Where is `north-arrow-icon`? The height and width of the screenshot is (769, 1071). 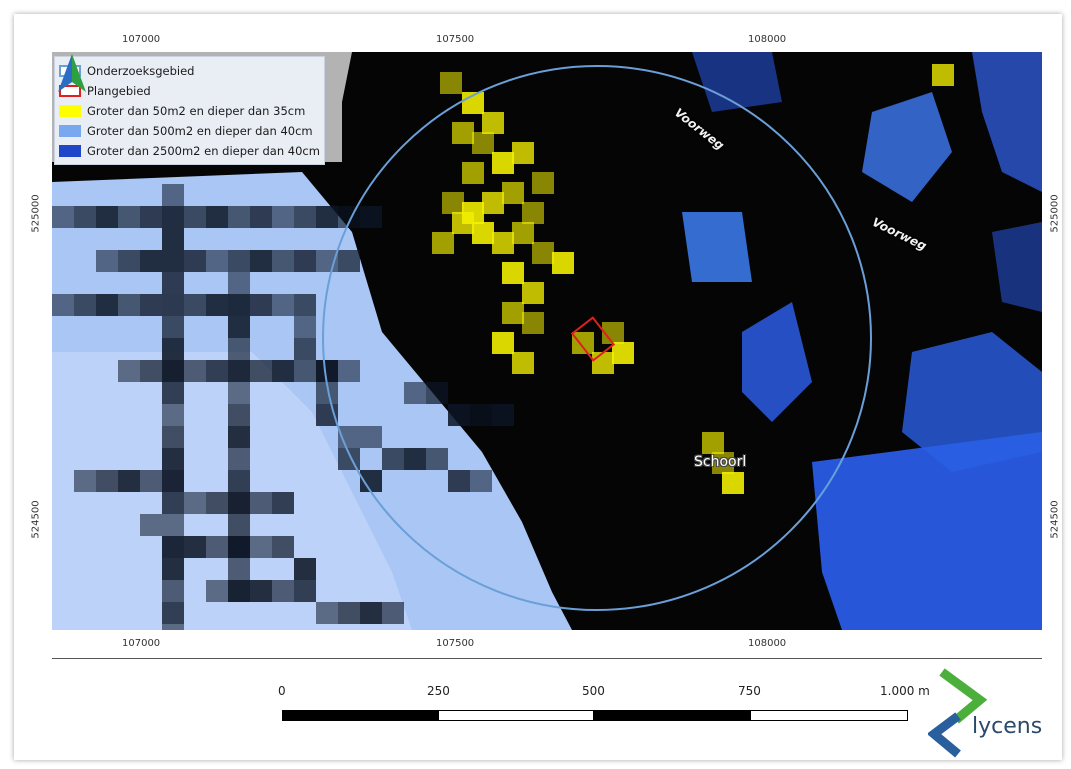 north-arrow-icon is located at coordinates (72, 73).